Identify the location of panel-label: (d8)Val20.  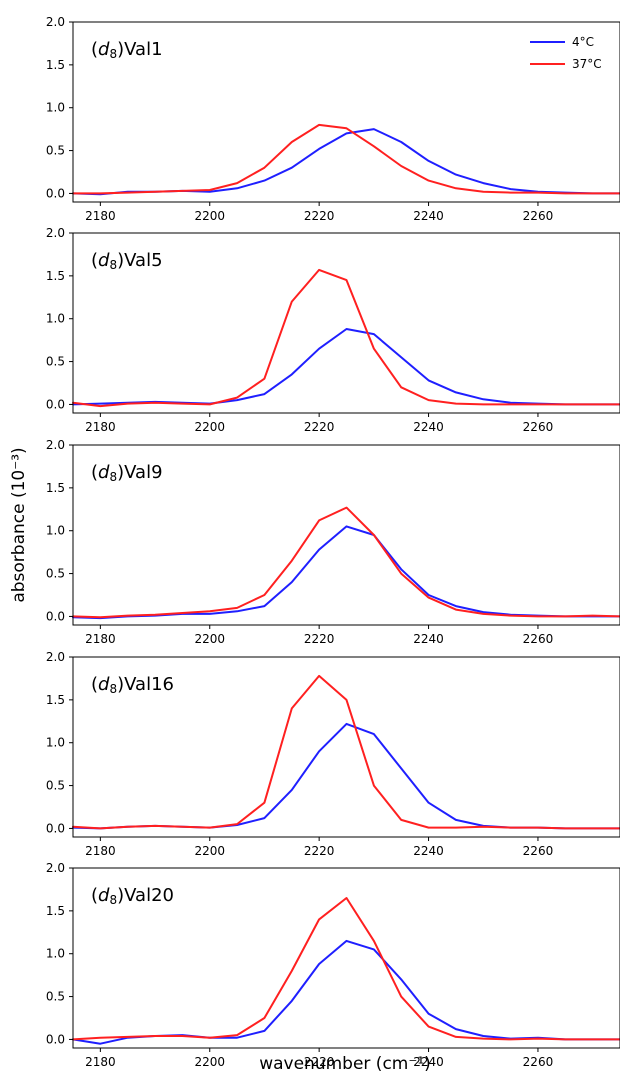
(132, 896).